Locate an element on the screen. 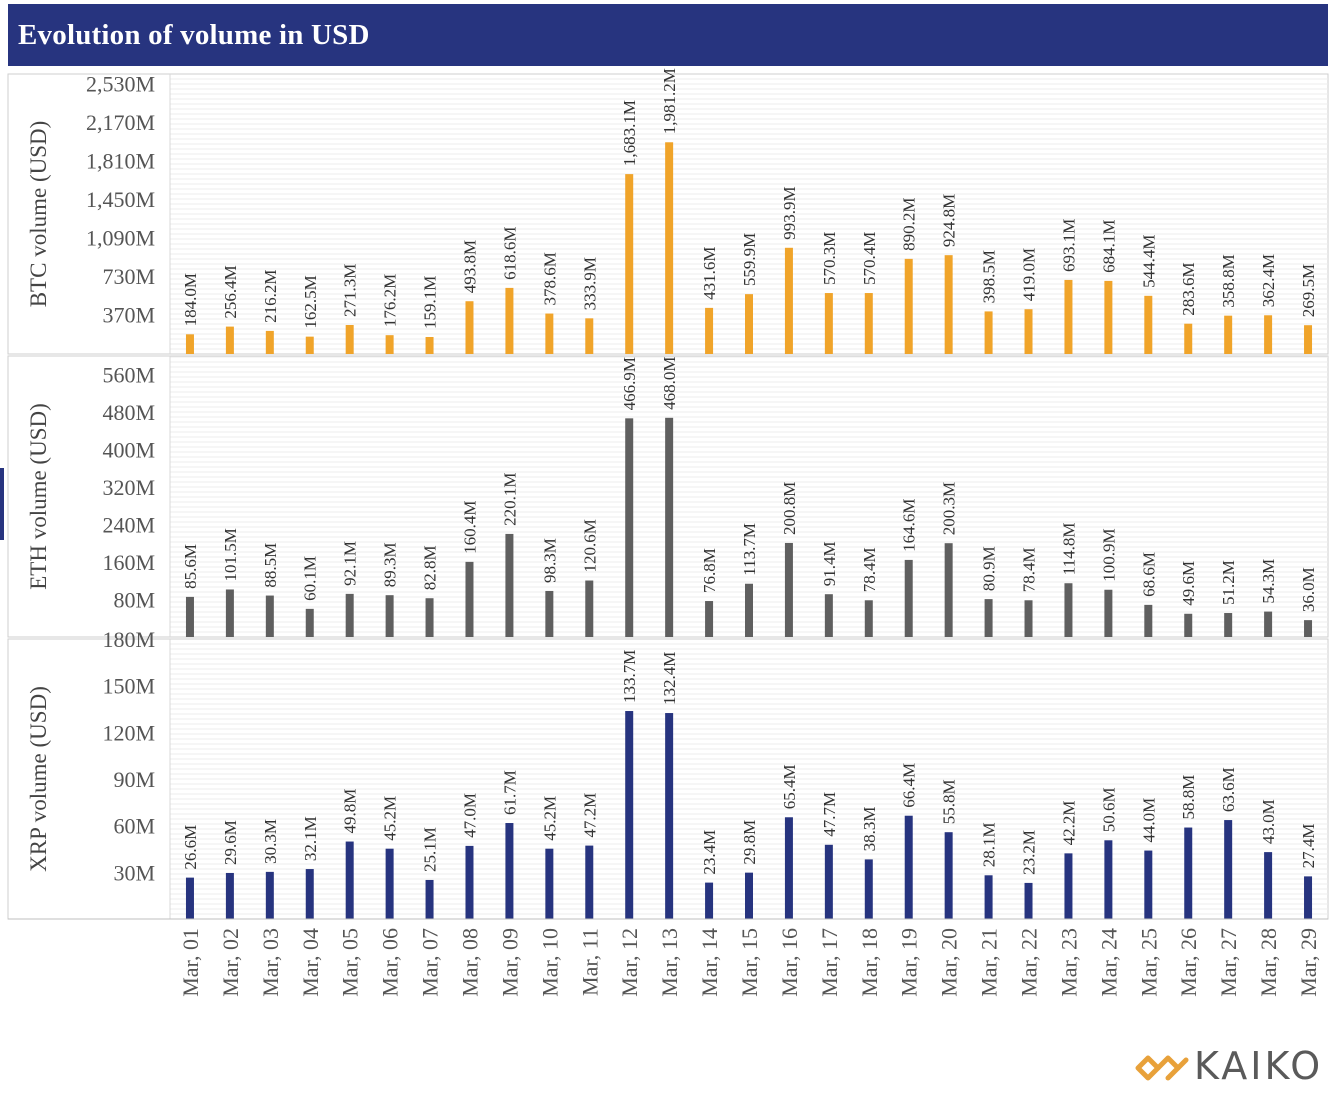  xrp-data-label: 42.2M is located at coordinates (1068, 822).